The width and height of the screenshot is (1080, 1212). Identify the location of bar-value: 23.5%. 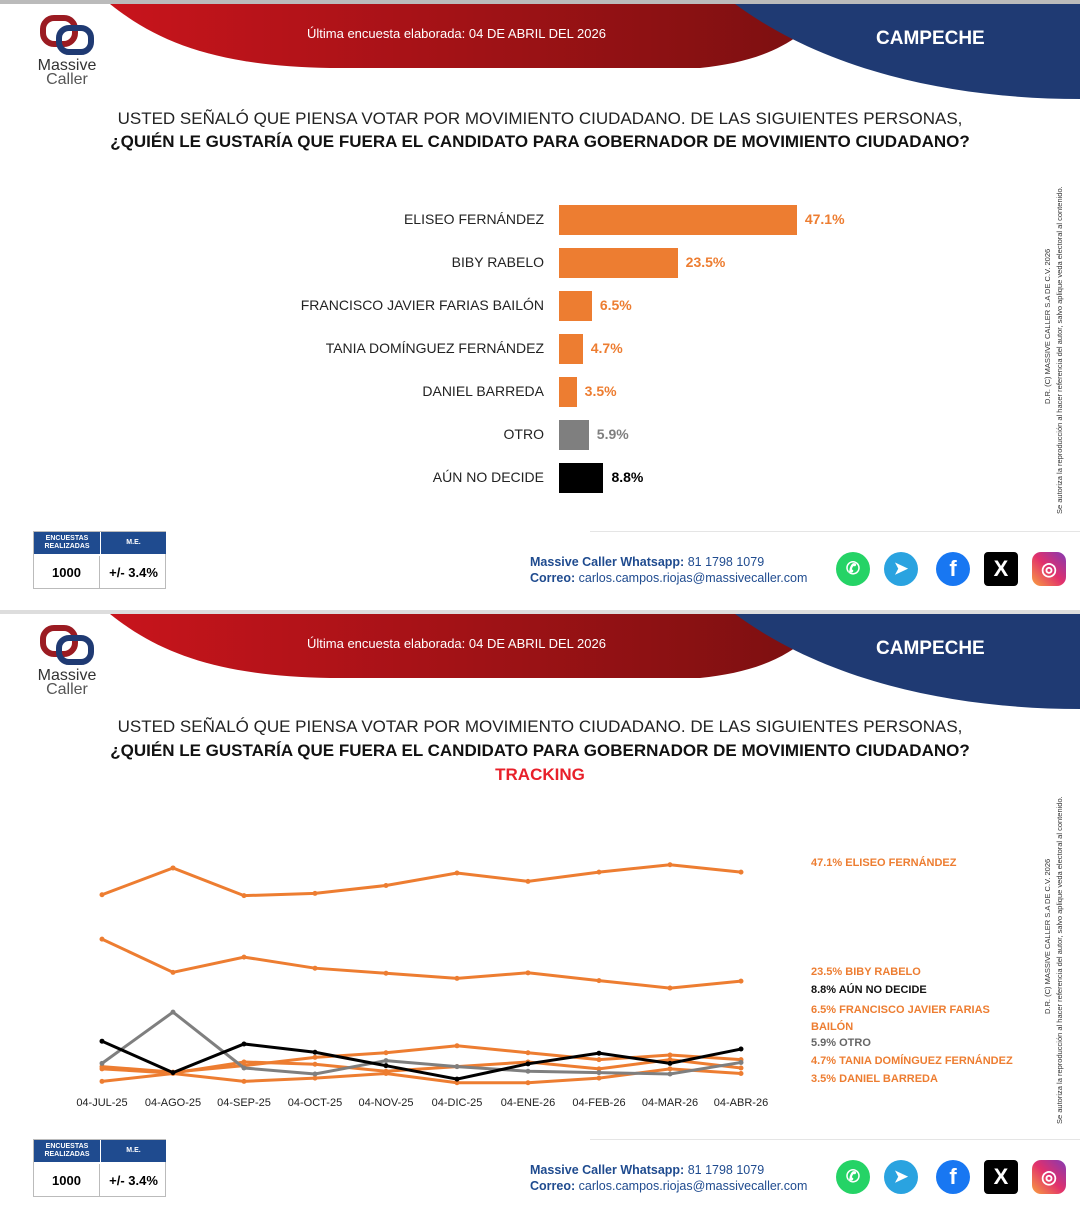
(705, 262).